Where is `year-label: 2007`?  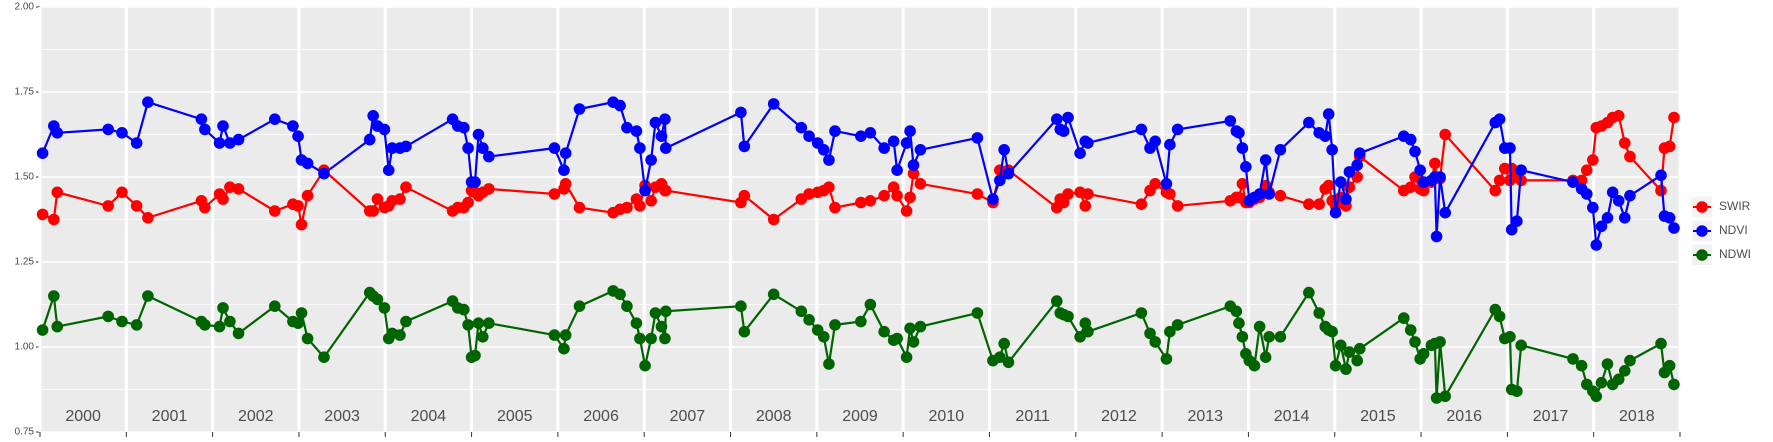 year-label: 2007 is located at coordinates (688, 416).